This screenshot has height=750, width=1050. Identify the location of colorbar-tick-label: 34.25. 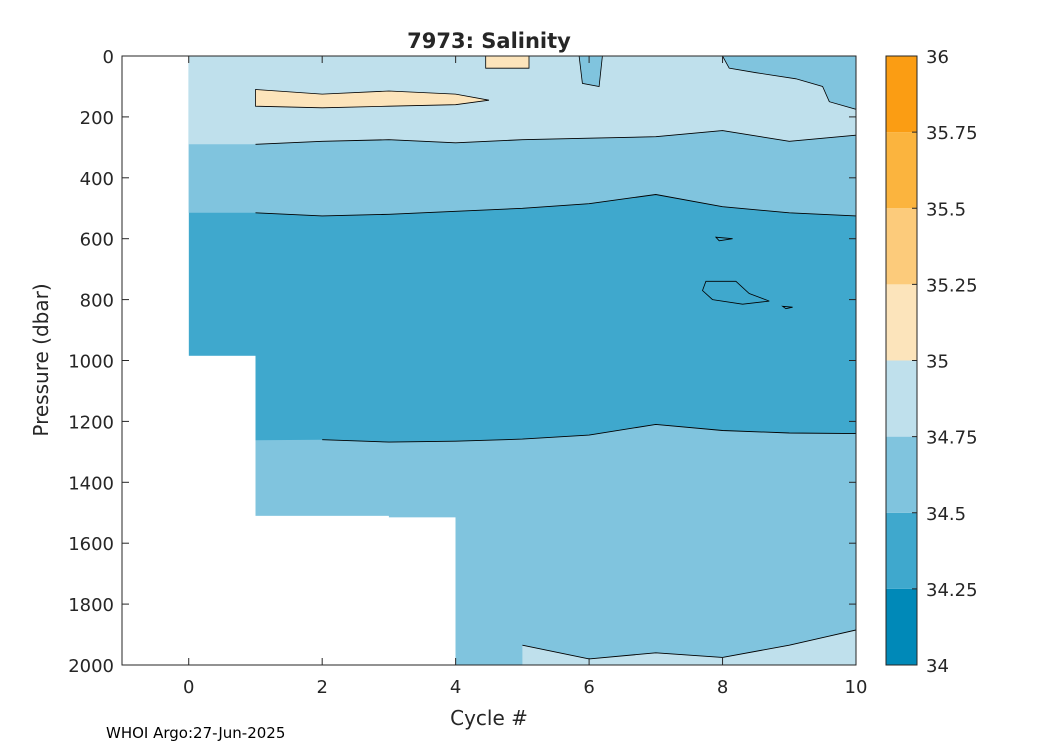
(952, 590).